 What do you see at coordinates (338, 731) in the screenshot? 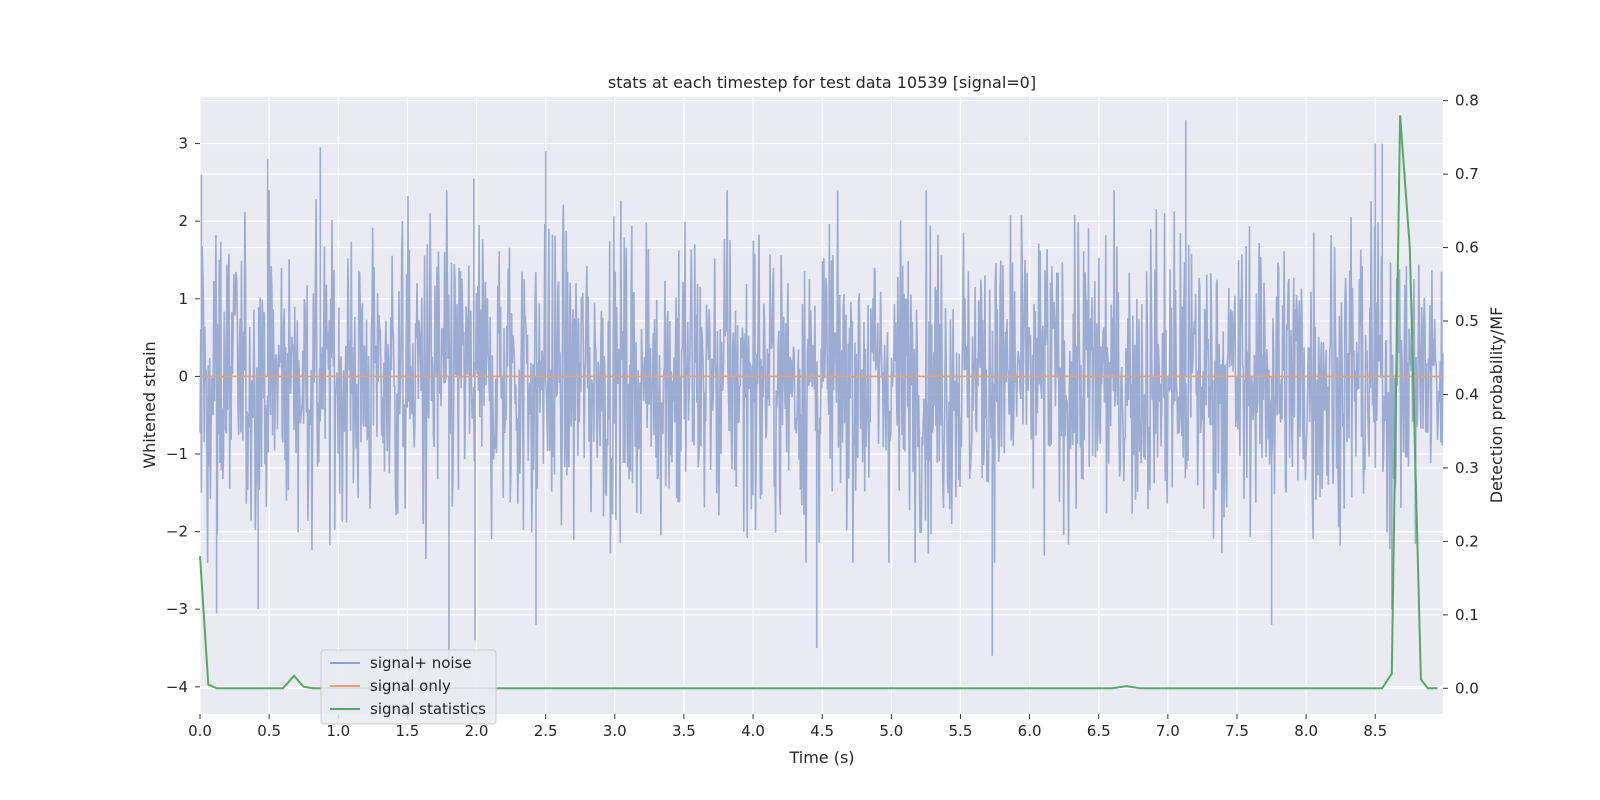
I see `x-tick-label: 1.0` at bounding box center [338, 731].